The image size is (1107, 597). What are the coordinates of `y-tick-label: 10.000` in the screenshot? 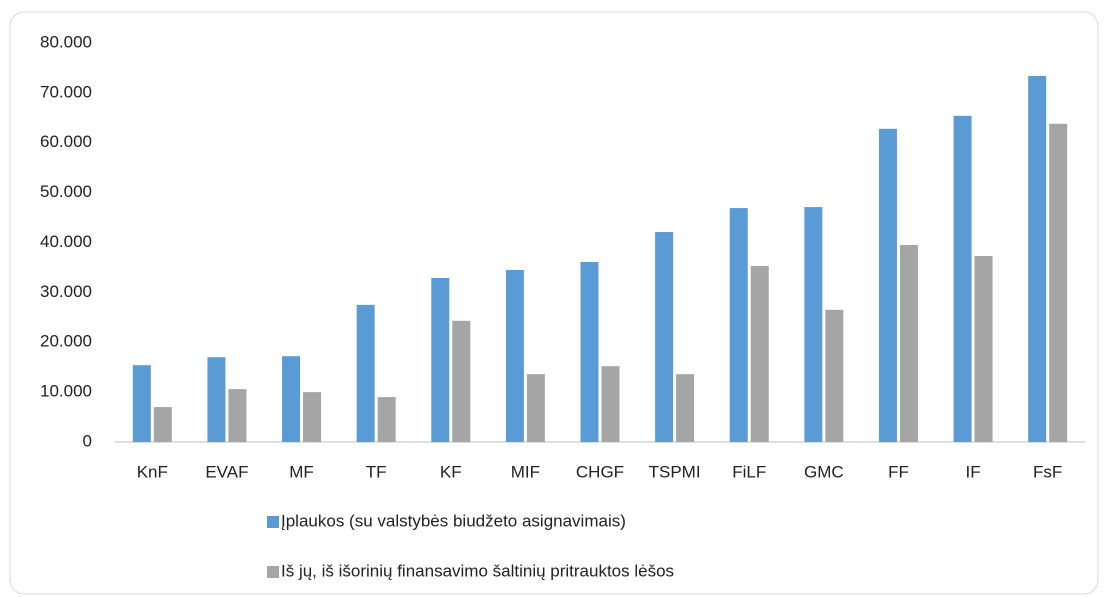 It's located at (66, 391).